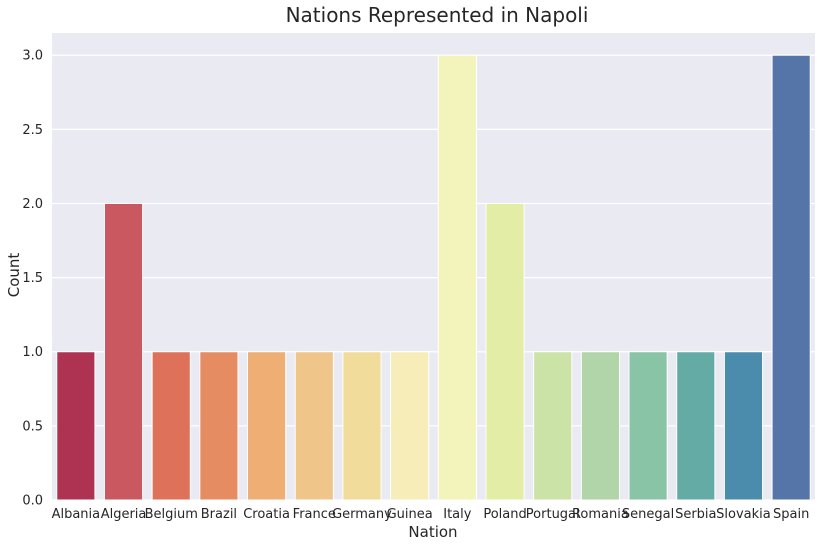 This screenshot has width=825, height=546. I want to click on x-tick-label: Germany, so click(362, 514).